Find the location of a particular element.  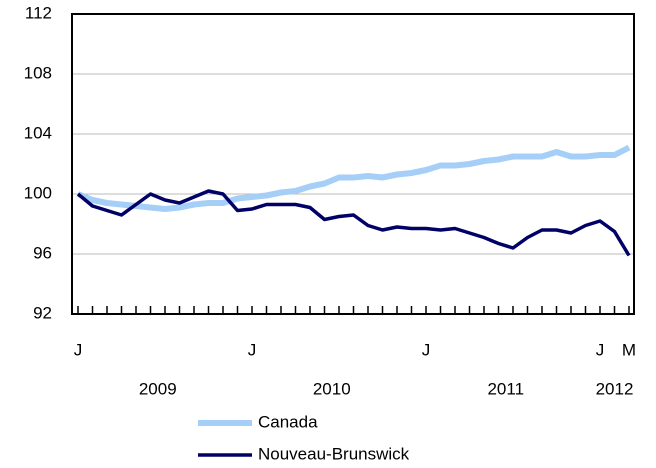

y-tick-label: 112 is located at coordinates (38, 12).